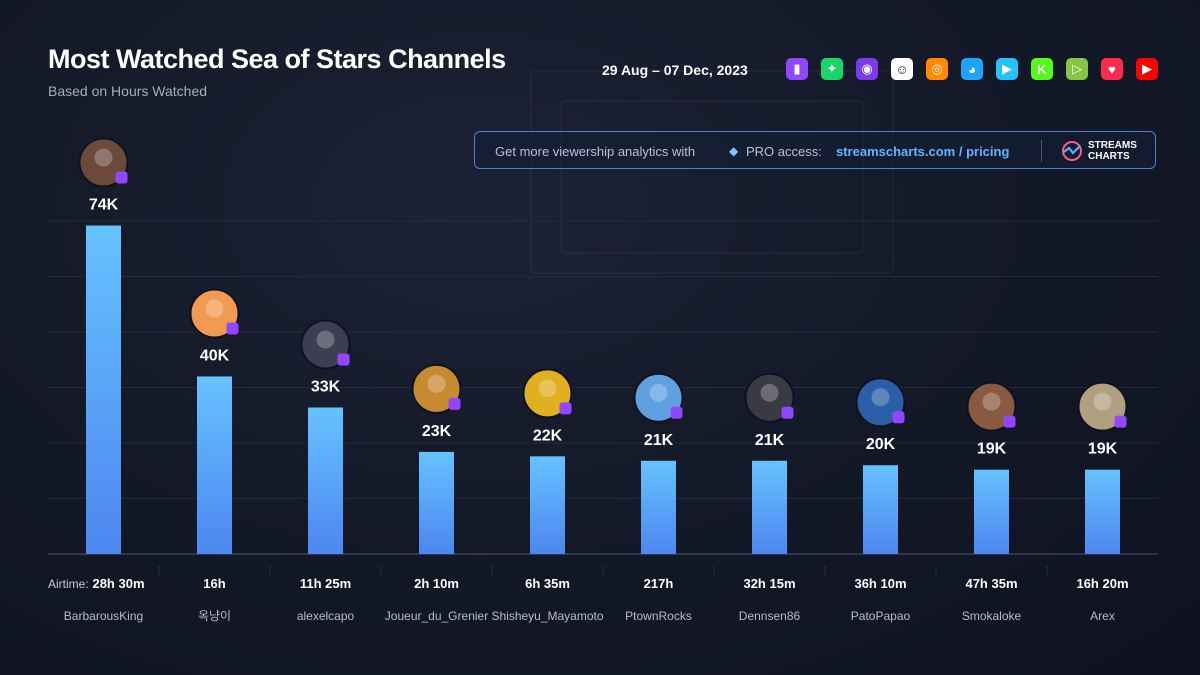 The height and width of the screenshot is (675, 1200). Describe the element at coordinates (770, 616) in the screenshot. I see `channel-name: Dennsen86` at that location.